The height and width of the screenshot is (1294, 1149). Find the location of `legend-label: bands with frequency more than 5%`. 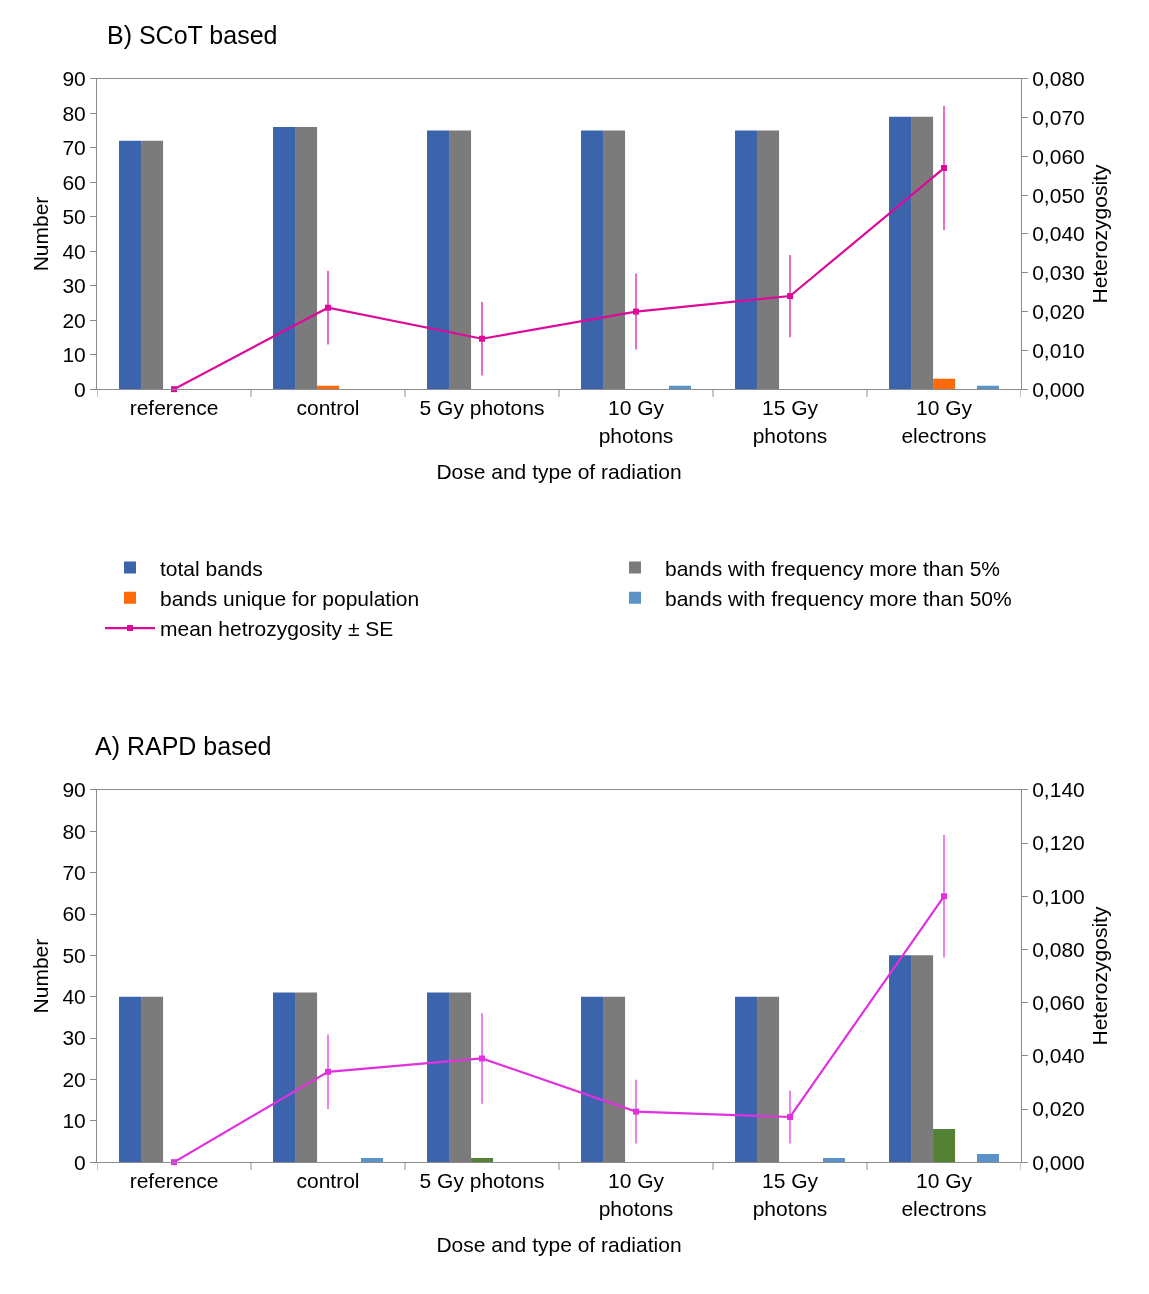

legend-label: bands with frequency more than 5% is located at coordinates (833, 568).